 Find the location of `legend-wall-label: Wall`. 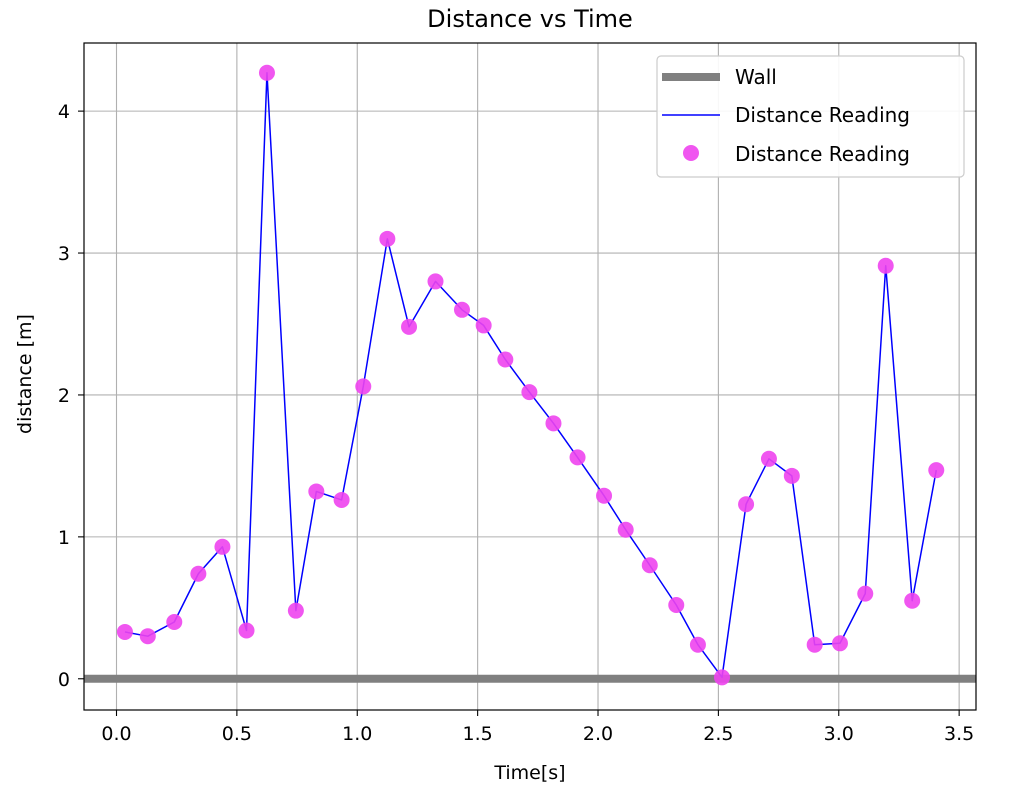

legend-wall-label: Wall is located at coordinates (756, 77).